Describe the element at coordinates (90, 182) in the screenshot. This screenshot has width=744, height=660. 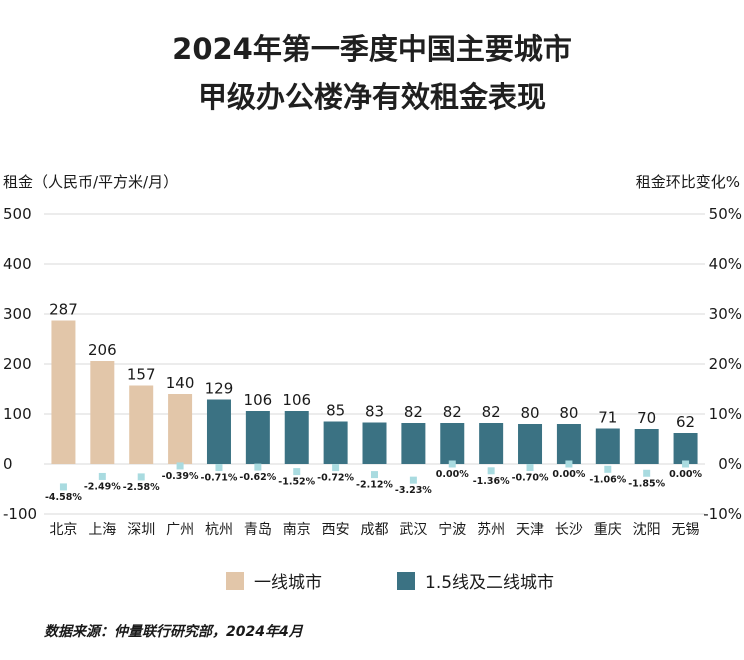
I see `y-axis-title: 租金（人民币/平方米/月）` at that location.